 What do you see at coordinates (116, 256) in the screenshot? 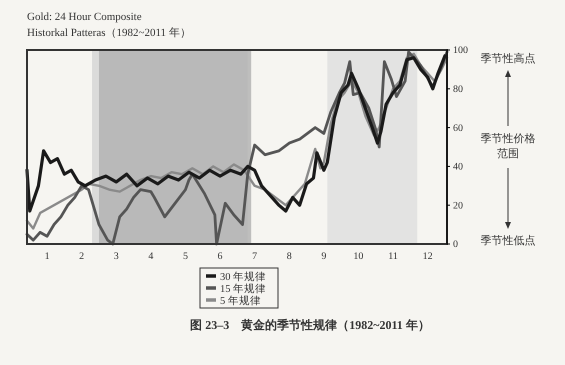
I see `x-tick-label: 3` at bounding box center [116, 256].